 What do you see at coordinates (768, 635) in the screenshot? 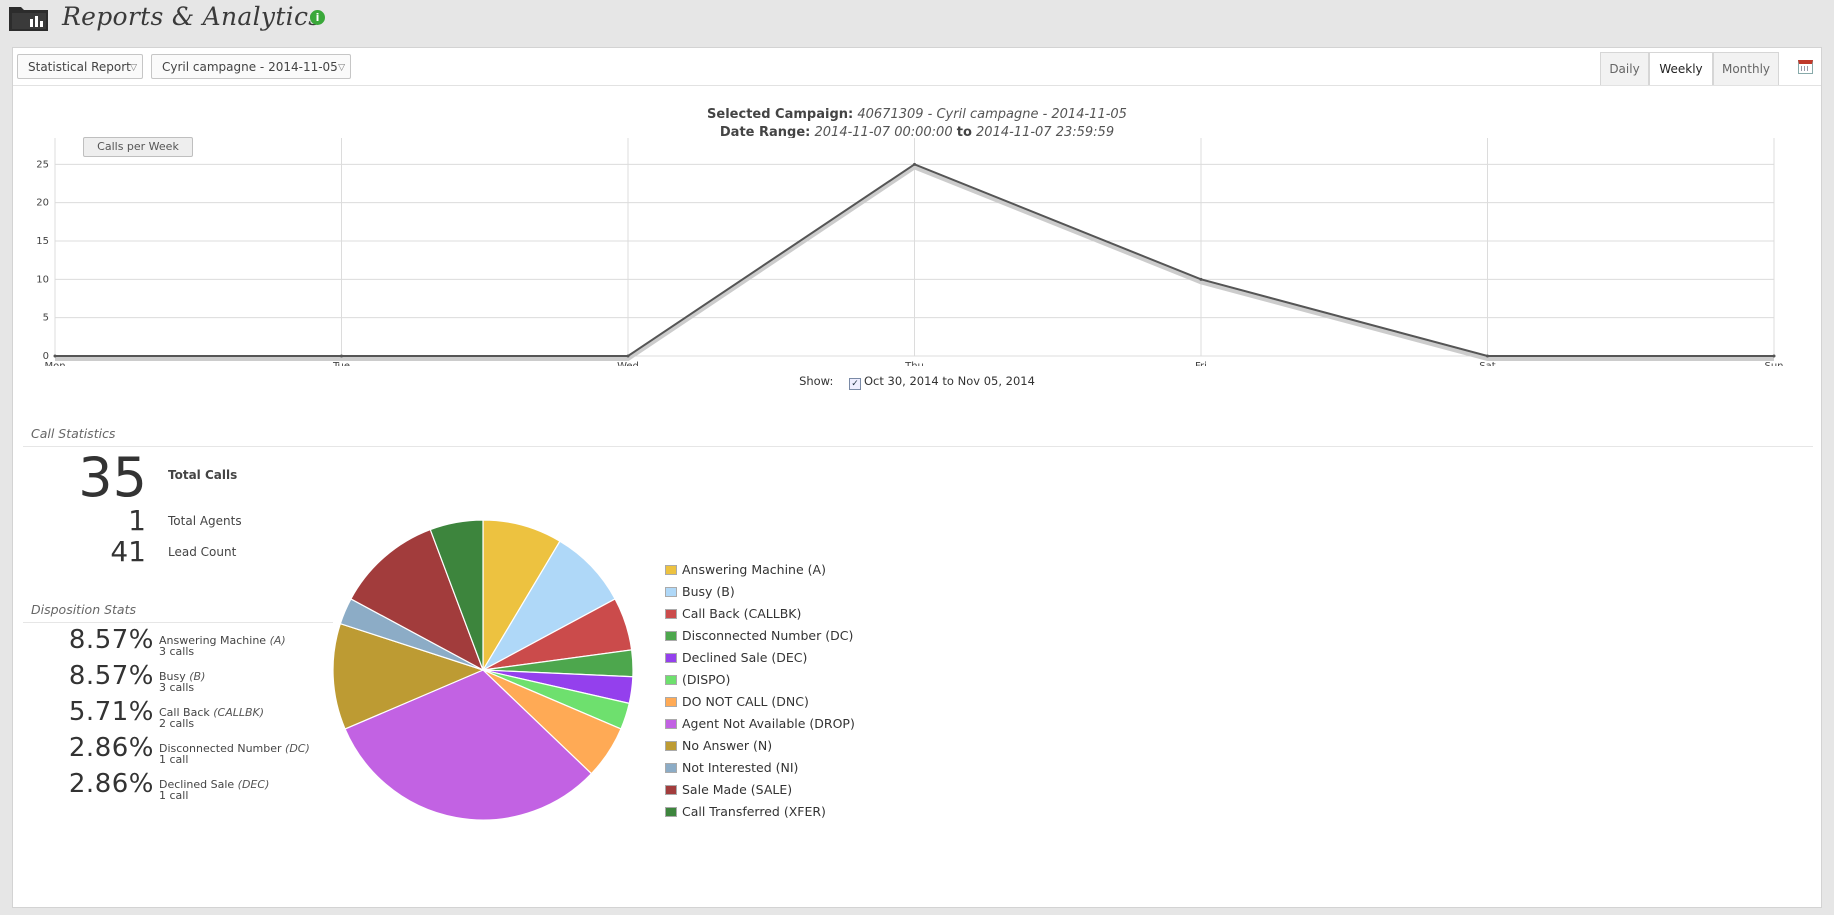
I see `legend-label: Disconnected Number (DC)` at bounding box center [768, 635].